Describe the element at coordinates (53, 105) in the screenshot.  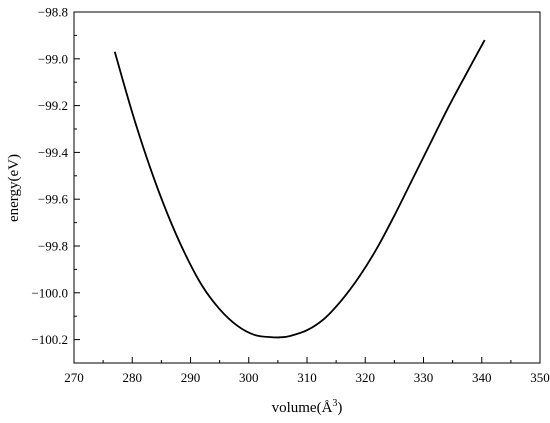
I see `y-tick-label: −99.2` at that location.